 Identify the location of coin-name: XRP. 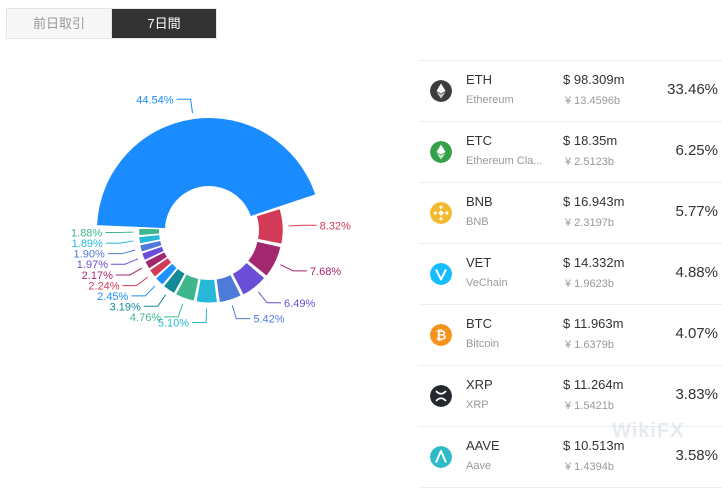
(508, 405).